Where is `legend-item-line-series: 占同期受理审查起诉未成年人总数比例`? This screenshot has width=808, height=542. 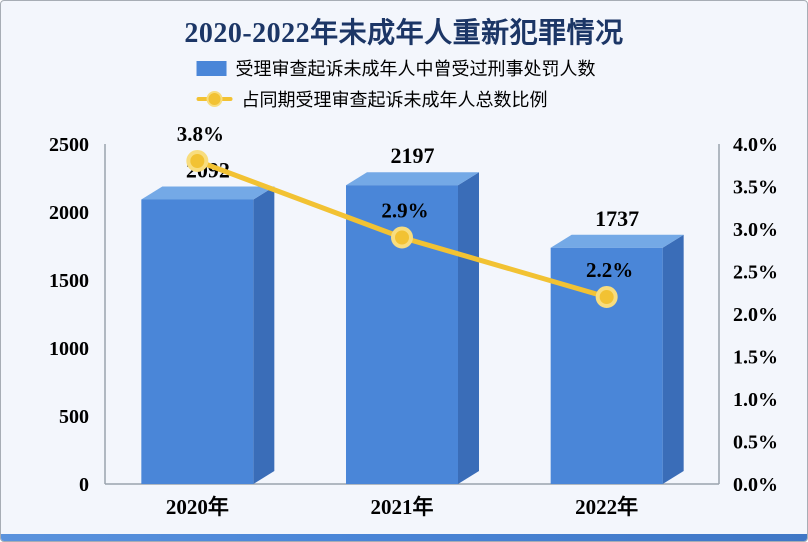
legend-item-line-series: 占同期受理审查起诉未成年人总数比例 is located at coordinates (372, 99).